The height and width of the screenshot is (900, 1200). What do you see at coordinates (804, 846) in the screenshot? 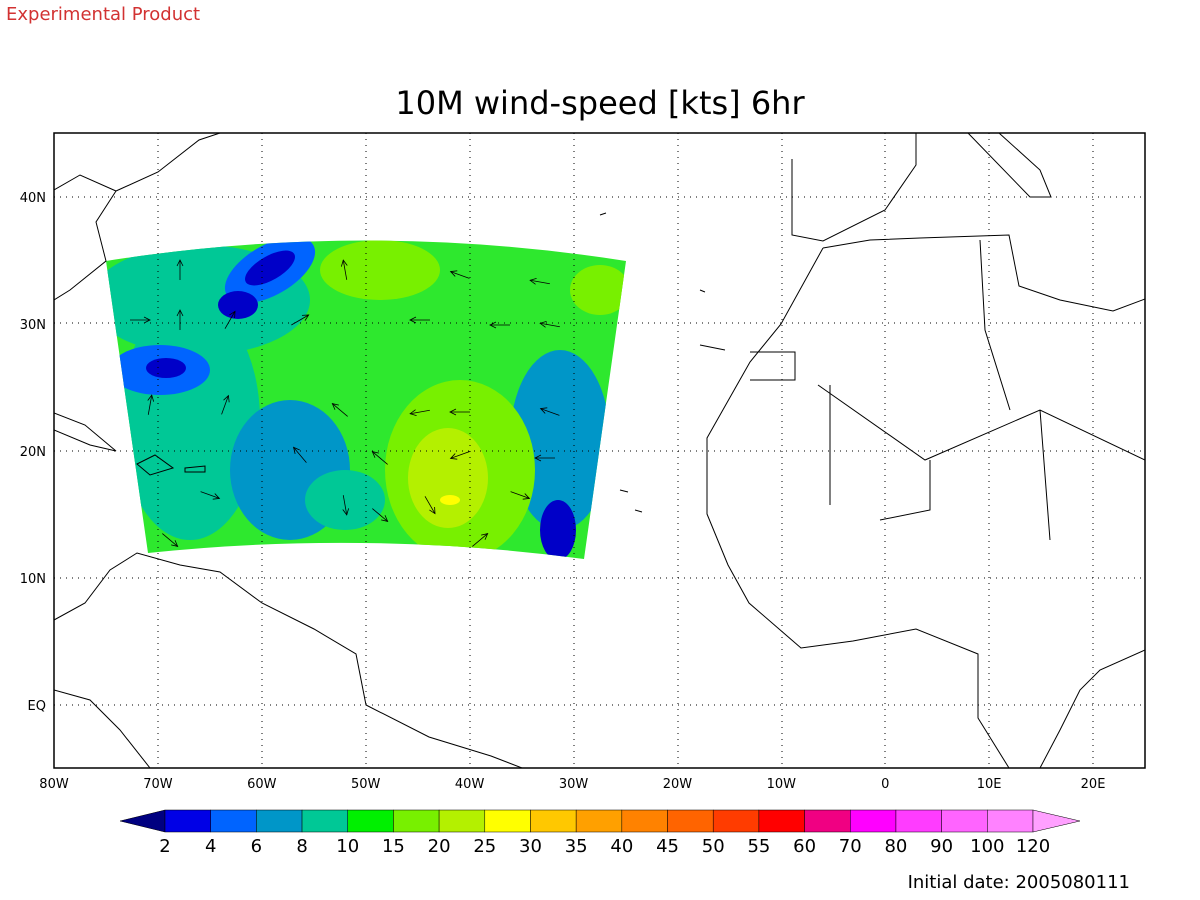
I see `colorbar-label: 60` at bounding box center [804, 846].